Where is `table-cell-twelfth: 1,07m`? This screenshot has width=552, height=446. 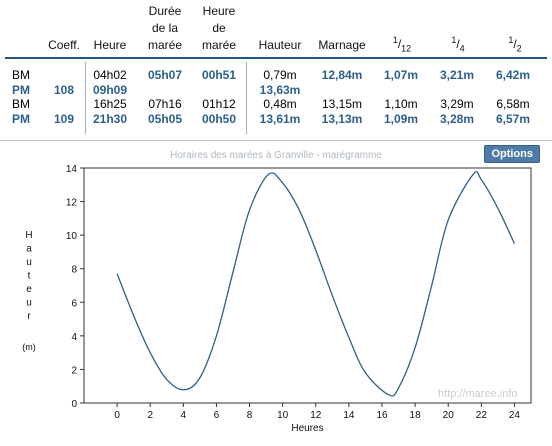 table-cell-twelfth: 1,07m is located at coordinates (401, 75).